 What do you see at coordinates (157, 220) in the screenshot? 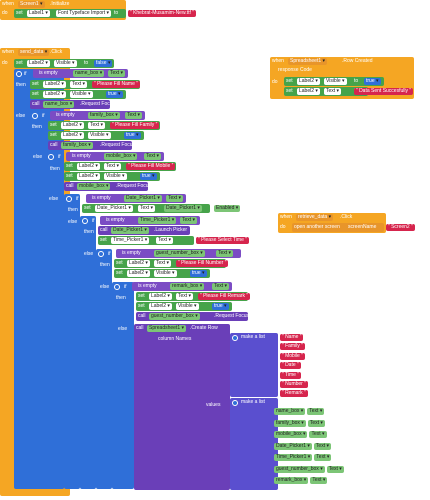
I see `time-picker-component: Time_Picker1` at bounding box center [157, 220].